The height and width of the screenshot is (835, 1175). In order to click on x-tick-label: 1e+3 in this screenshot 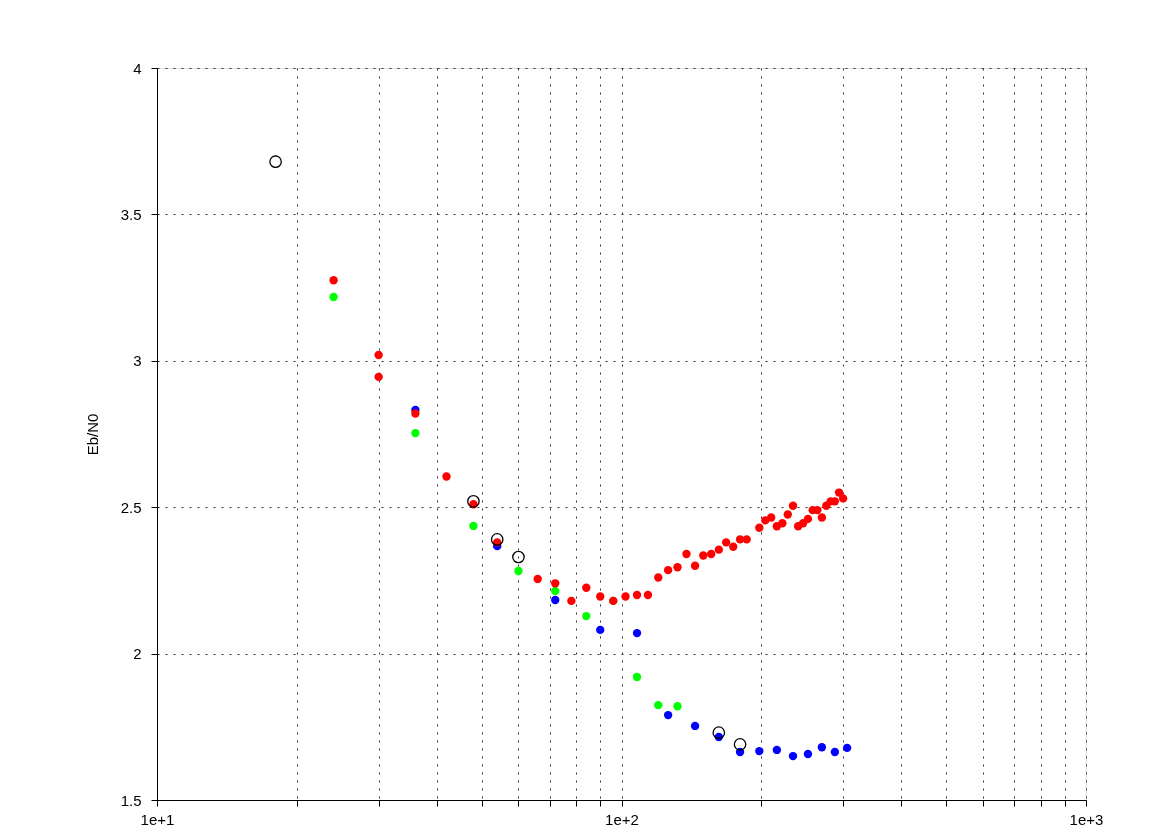, I will do `click(1086, 819)`.